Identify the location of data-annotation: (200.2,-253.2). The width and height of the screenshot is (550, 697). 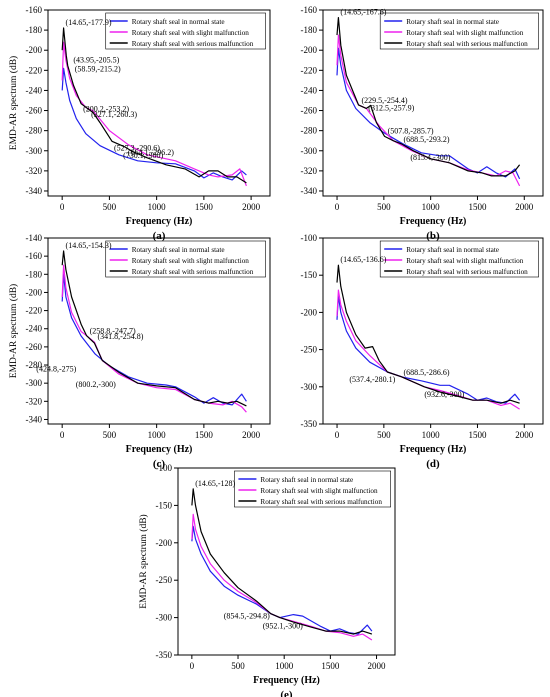
(106, 109).